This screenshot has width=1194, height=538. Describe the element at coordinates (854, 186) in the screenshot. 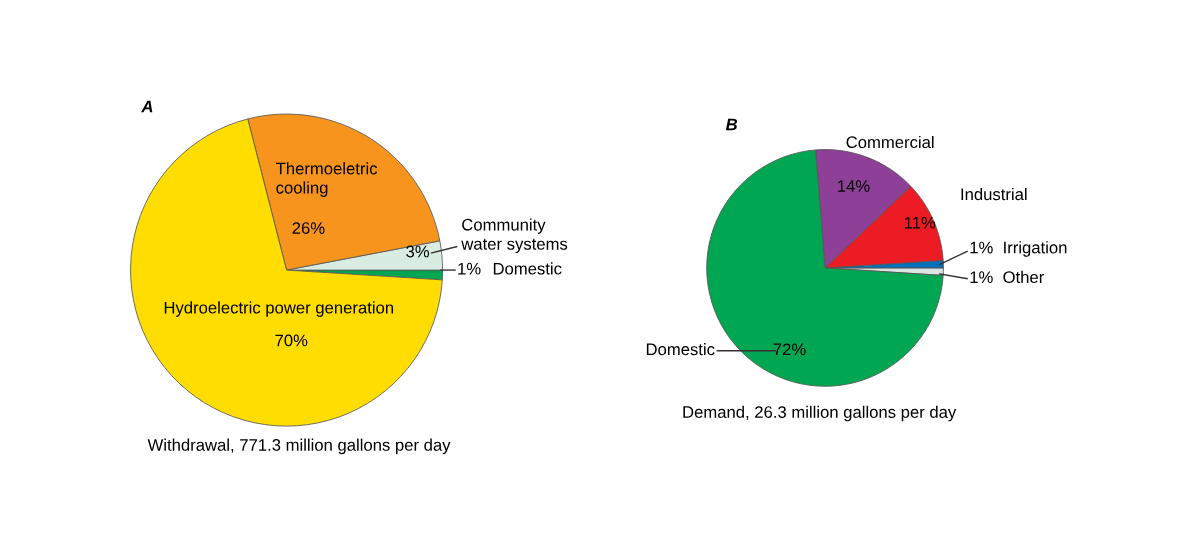

I see `data-label: 14%` at that location.